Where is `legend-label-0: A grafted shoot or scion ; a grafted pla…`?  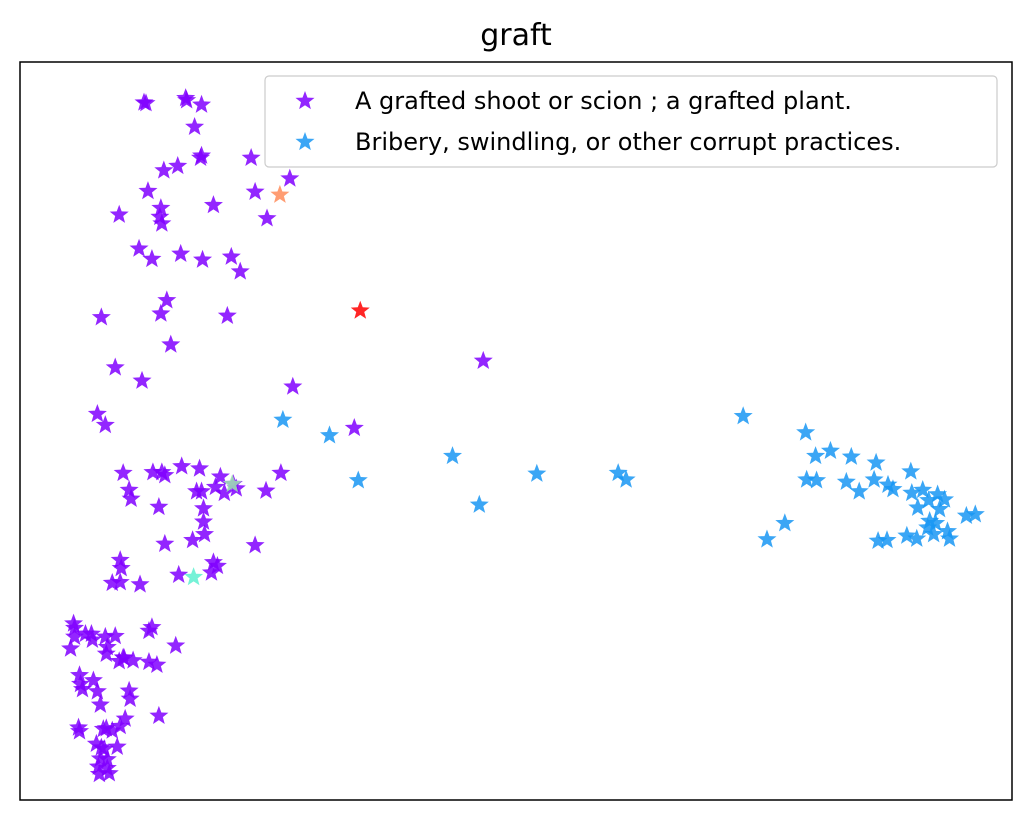
legend-label-0: A grafted shoot or scion ; a grafted pla… is located at coordinates (603, 101).